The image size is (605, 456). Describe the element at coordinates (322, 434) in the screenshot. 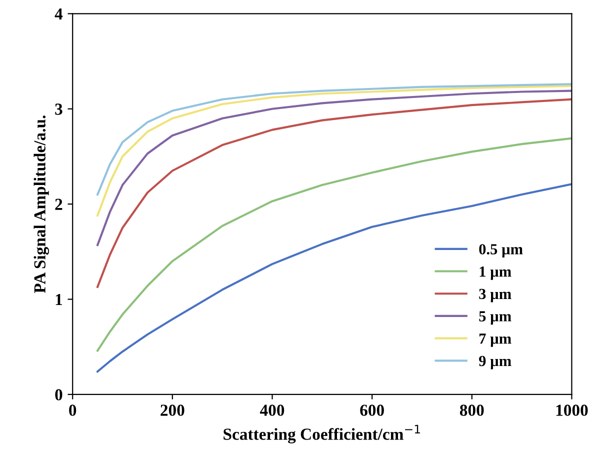

I see `x-axis-title: Scattering Coefficient/cm$^{−1}$` at that location.